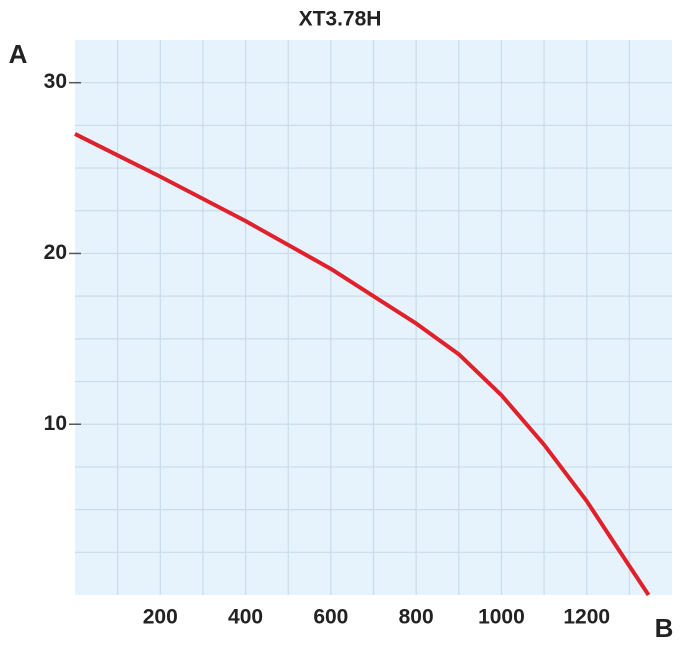  What do you see at coordinates (416, 617) in the screenshot?
I see `x-tick-label: 800` at bounding box center [416, 617].